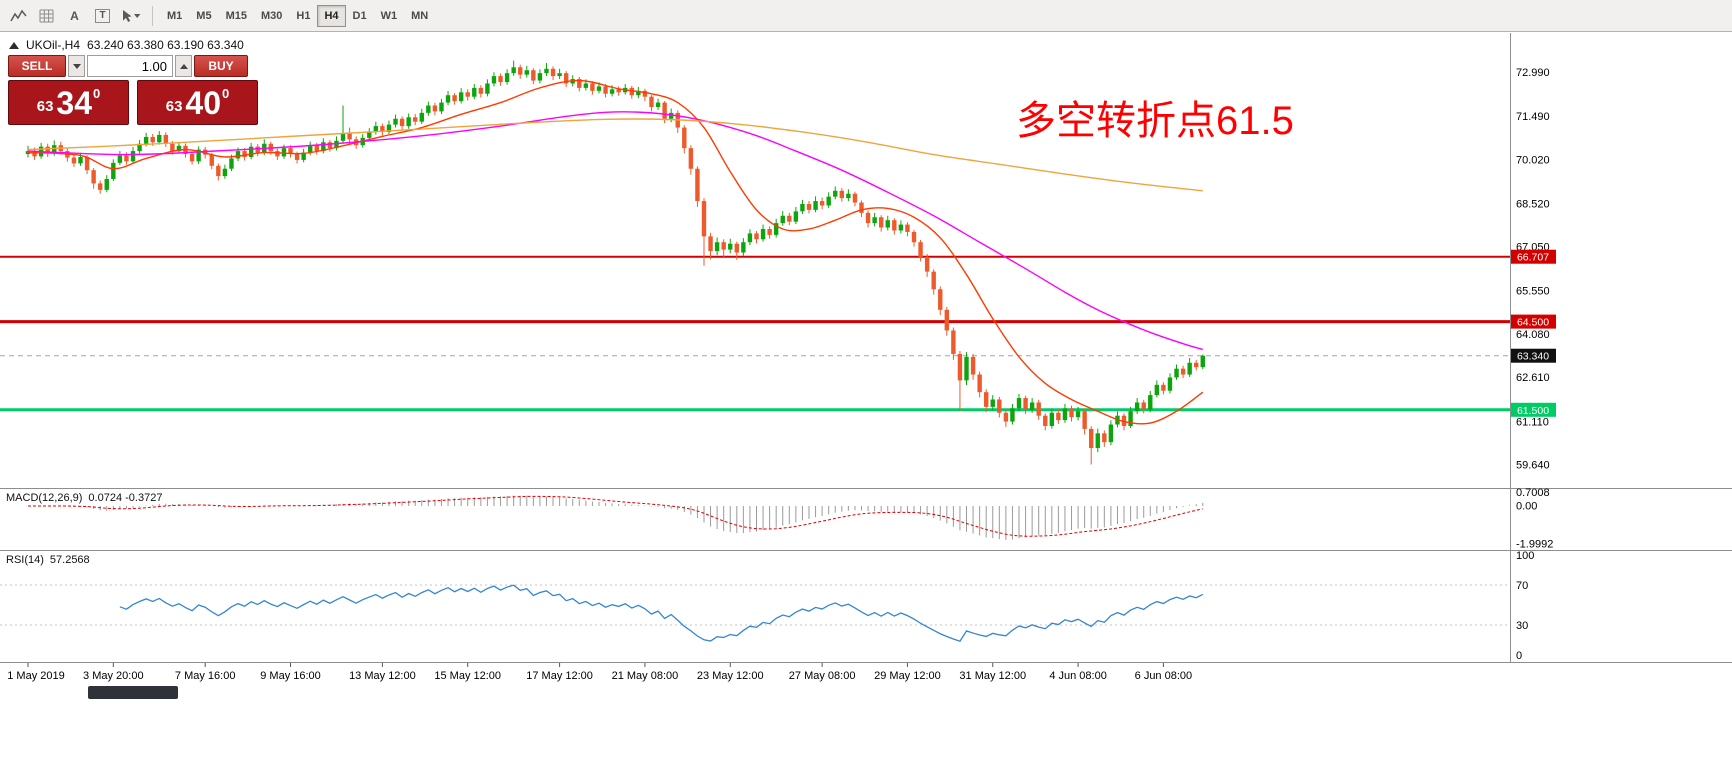  Describe the element at coordinates (203, 102) in the screenshot. I see `buy-price-big: 40` at that location.